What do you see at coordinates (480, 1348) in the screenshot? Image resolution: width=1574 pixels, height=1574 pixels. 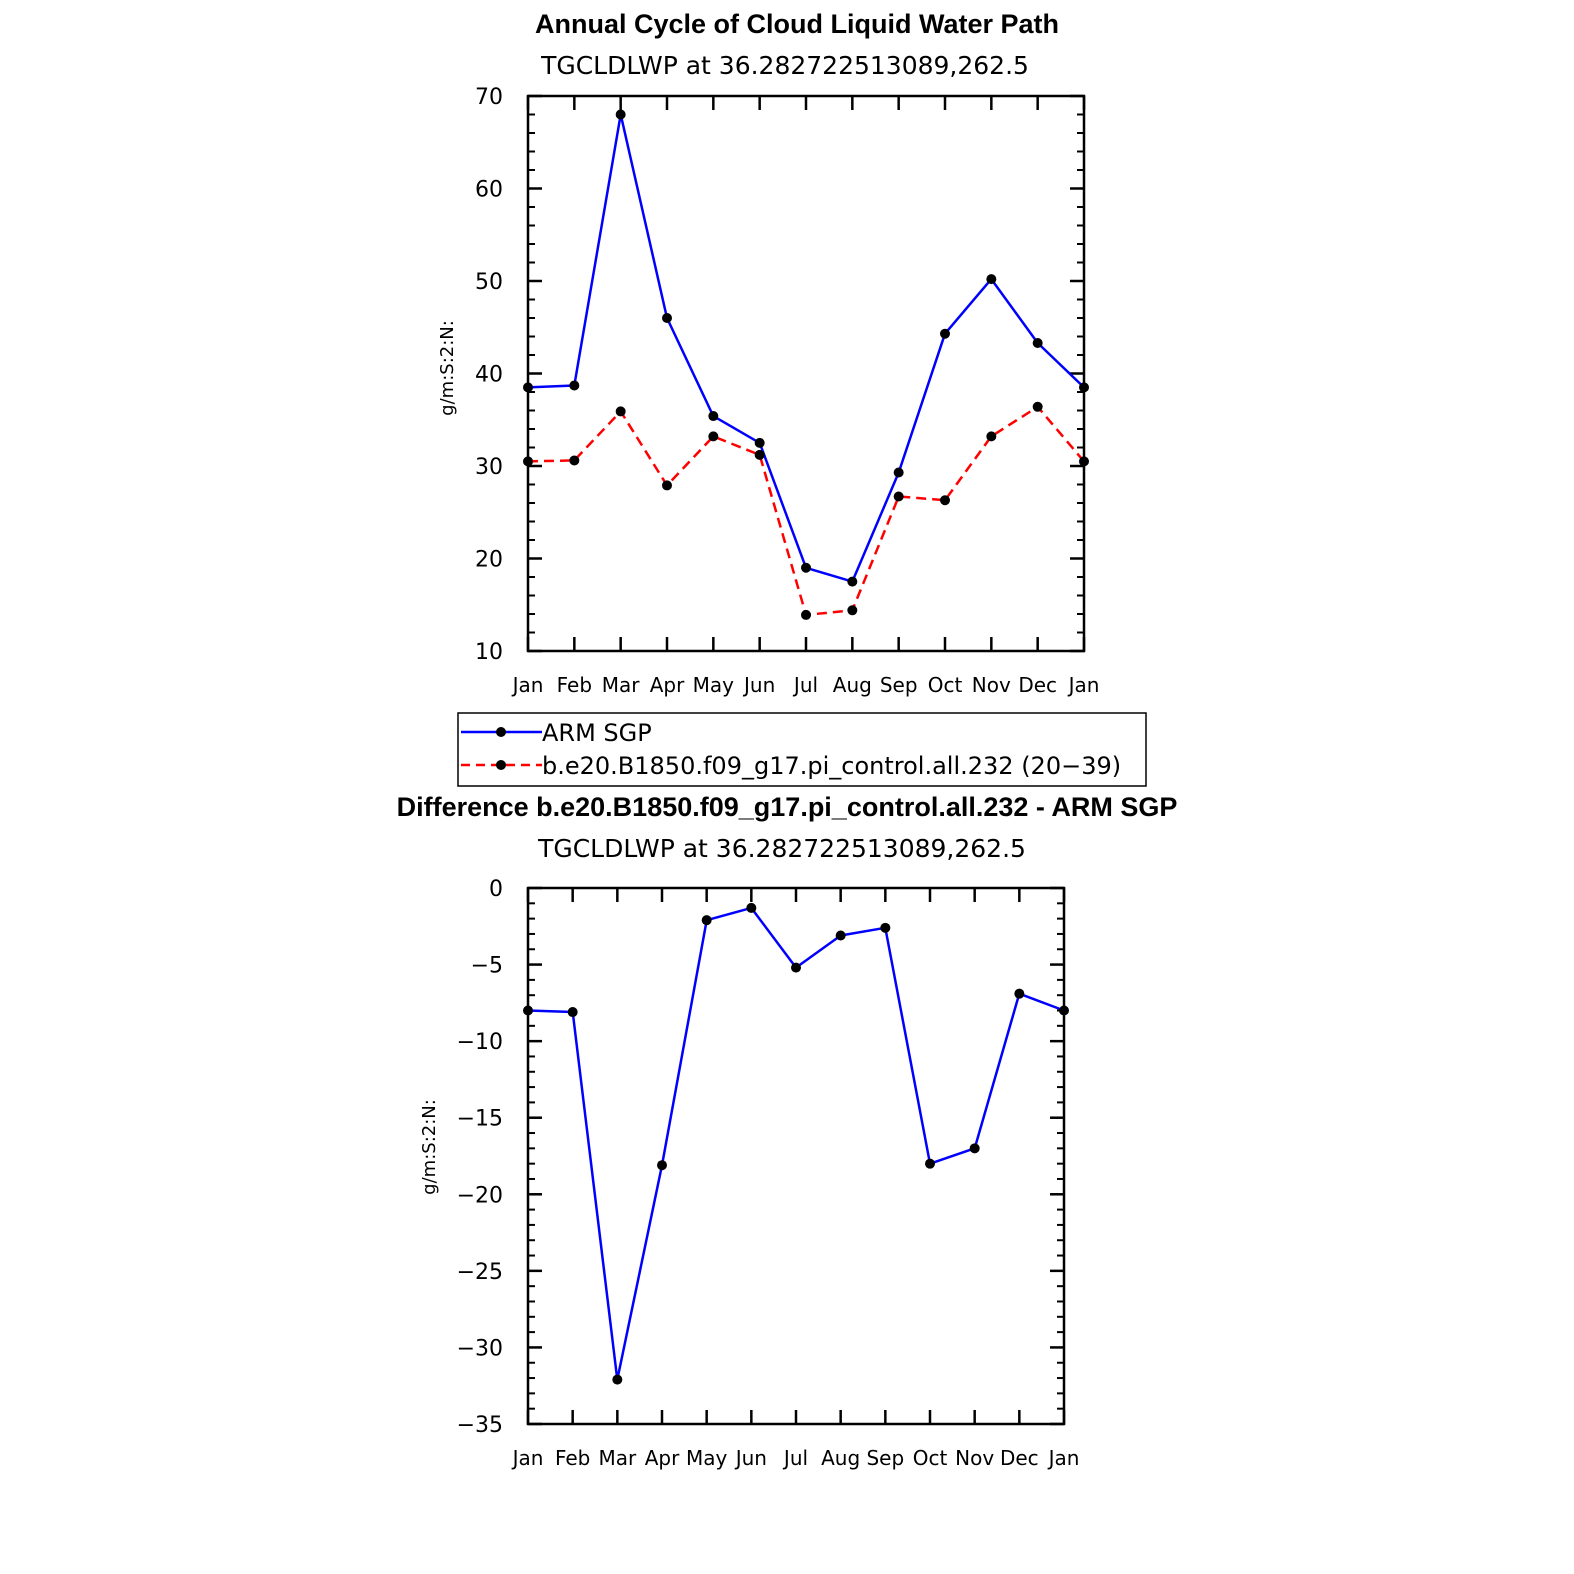 I see `y-tick-label: −30` at bounding box center [480, 1348].